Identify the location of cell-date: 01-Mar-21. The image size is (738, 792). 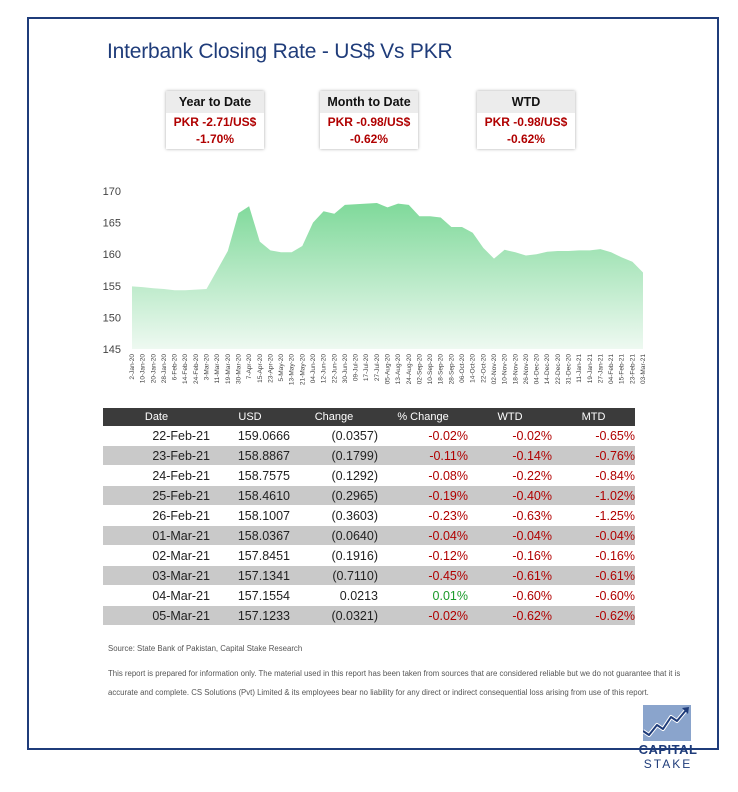
(156, 535).